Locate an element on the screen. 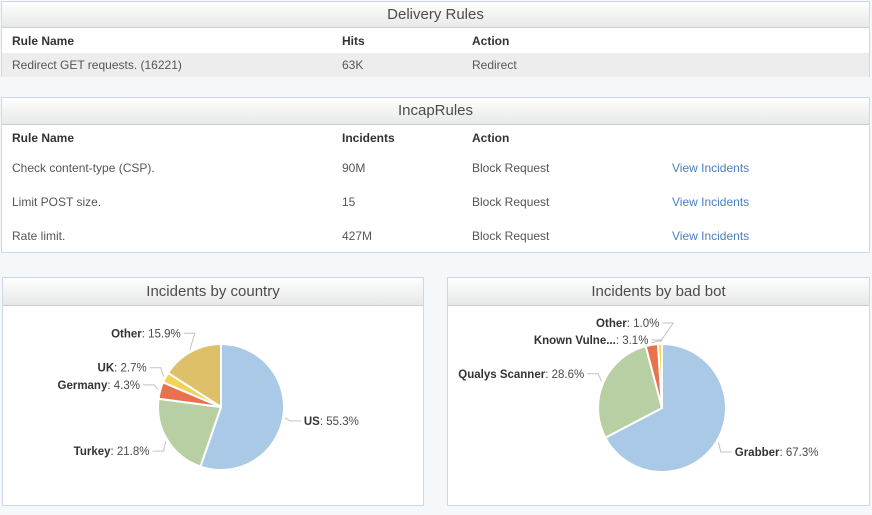  rule-name-cell: Limit POST size. is located at coordinates (57, 202).